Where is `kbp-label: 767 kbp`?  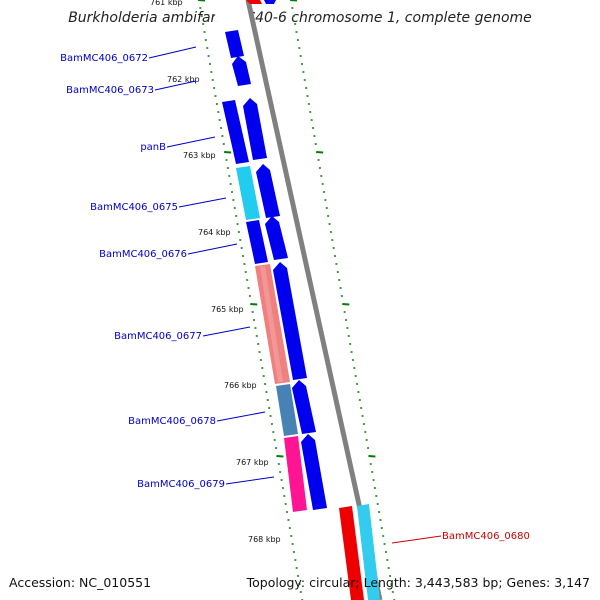
kbp-label: 767 kbp is located at coordinates (252, 462).